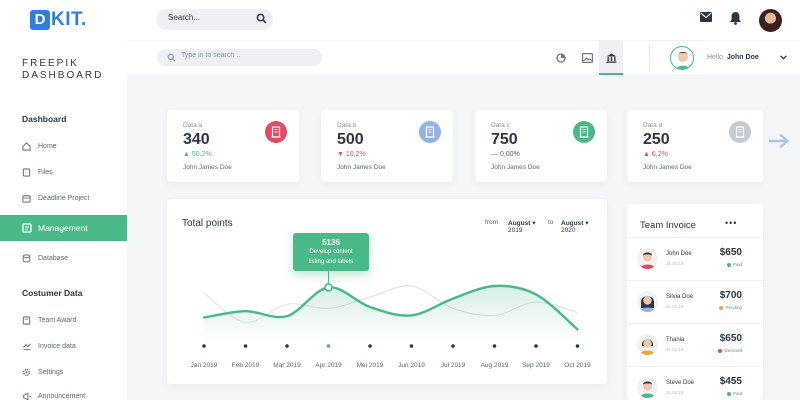  Describe the element at coordinates (50, 63) in the screenshot. I see `brand-line-1: FREEPIK` at that location.